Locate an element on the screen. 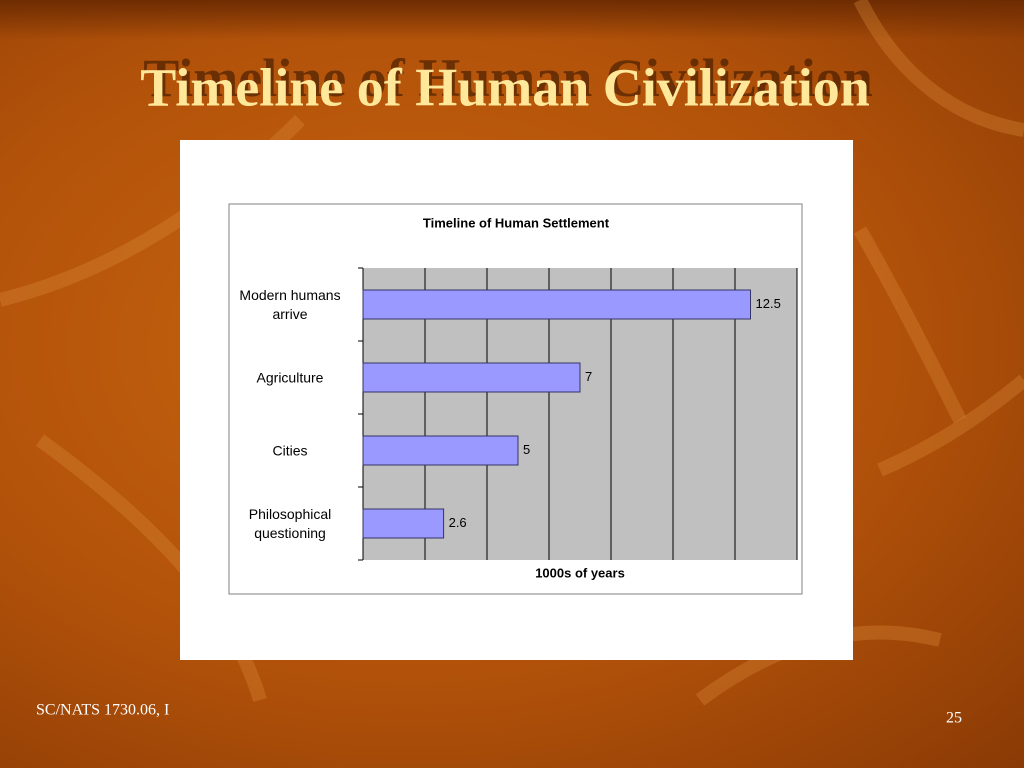  category-label: Modern humans arrive is located at coordinates (290, 304).